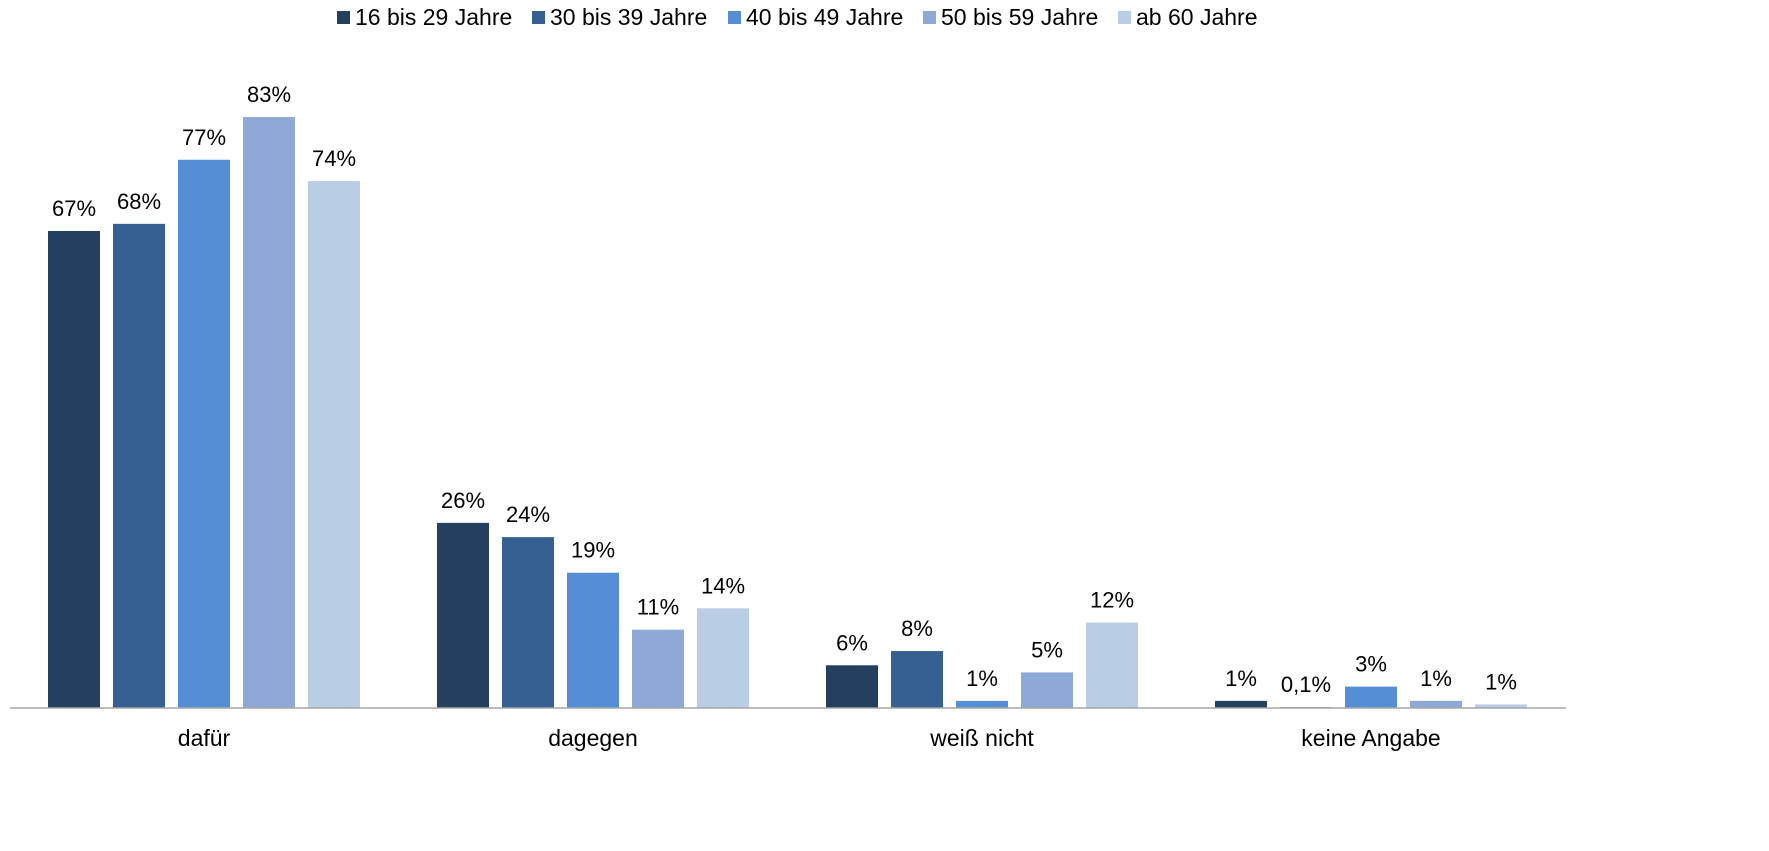 The height and width of the screenshot is (851, 1769). Describe the element at coordinates (204, 137) in the screenshot. I see `value-label-dafuer-40-bis-49-jahre: 77%` at that location.